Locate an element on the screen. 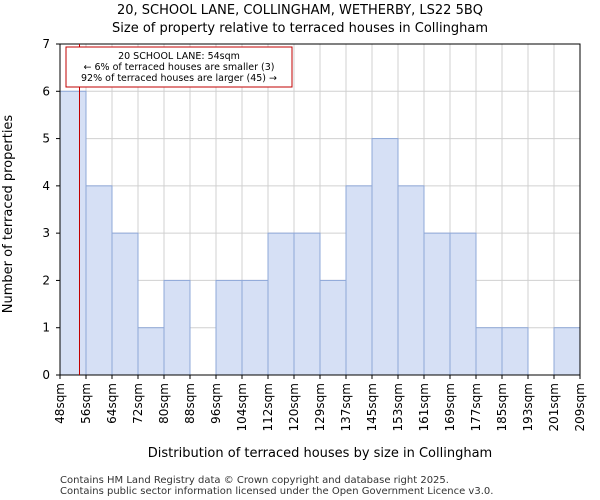 This screenshot has width=600, height=500. x-tick-label: 64sqm is located at coordinates (112, 403).